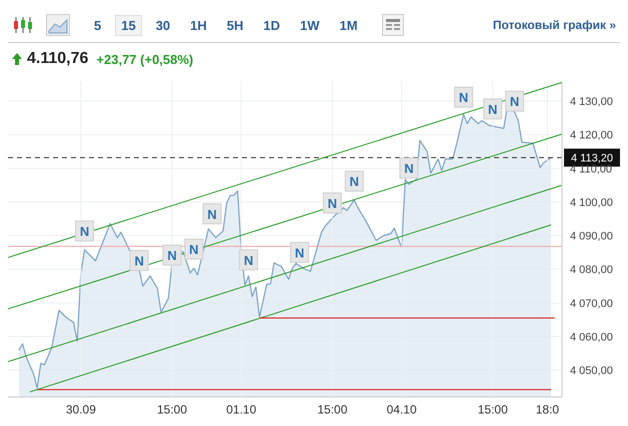  Describe the element at coordinates (272, 25) in the screenshot. I see `text: 1D` at that location.